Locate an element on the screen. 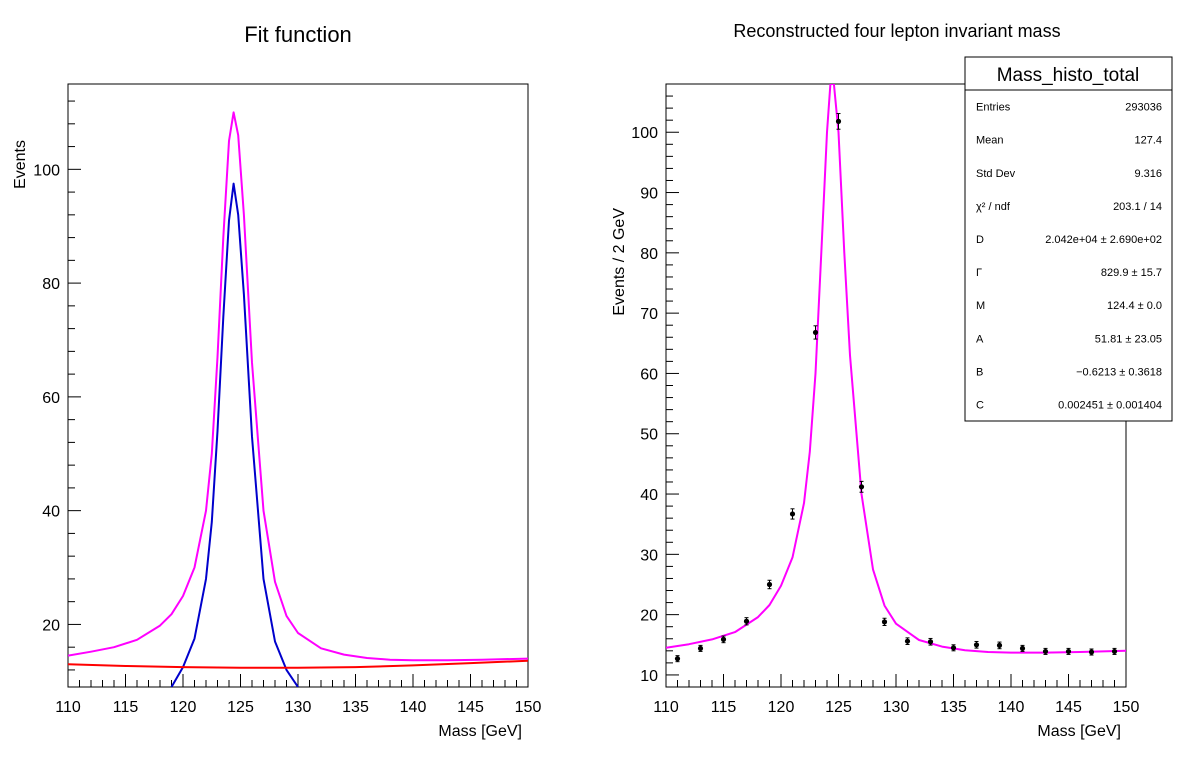  y-tick-label: 50 is located at coordinates (649, 435).